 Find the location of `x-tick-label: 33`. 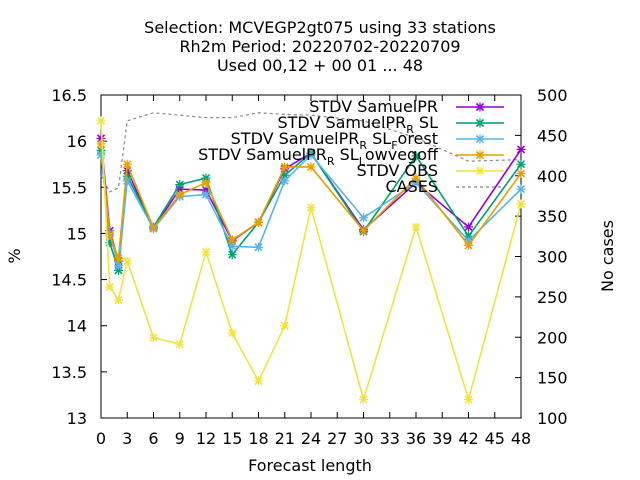

x-tick-label: 33 is located at coordinates (390, 438).